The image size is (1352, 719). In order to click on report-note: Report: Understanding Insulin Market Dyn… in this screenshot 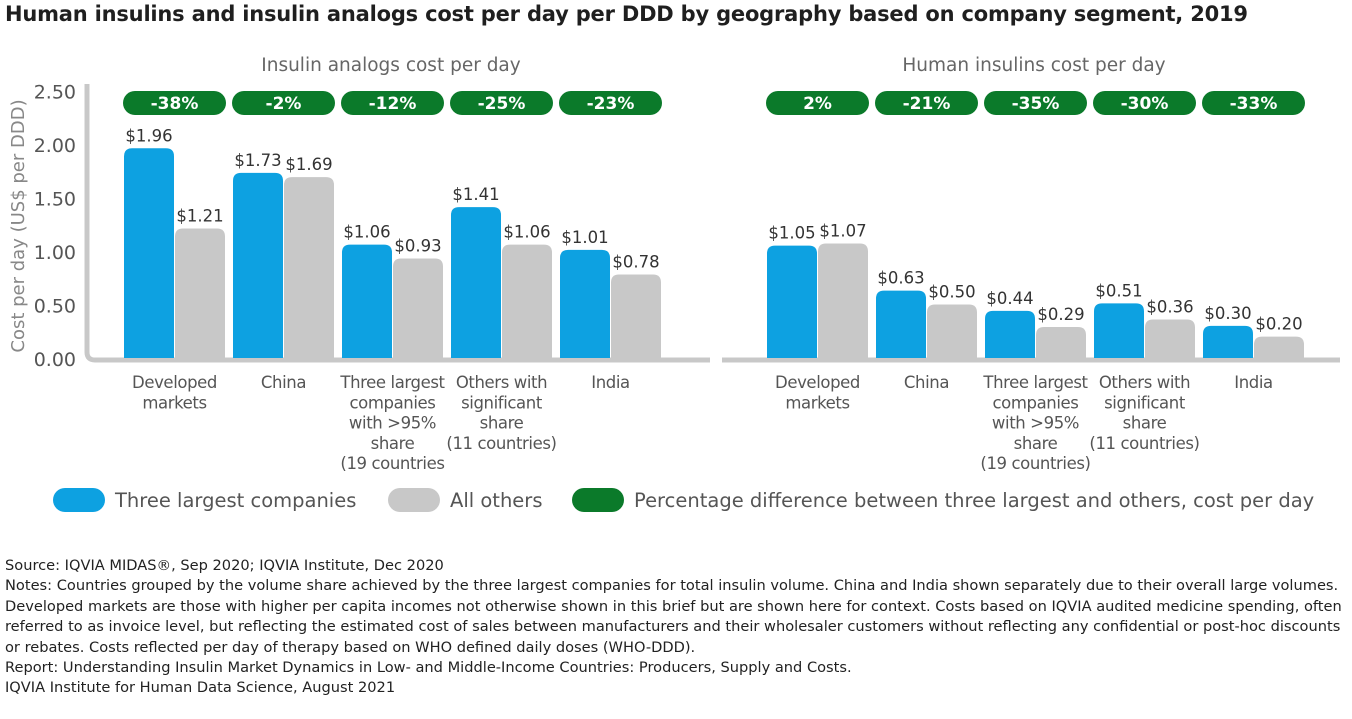, I will do `click(428, 668)`.